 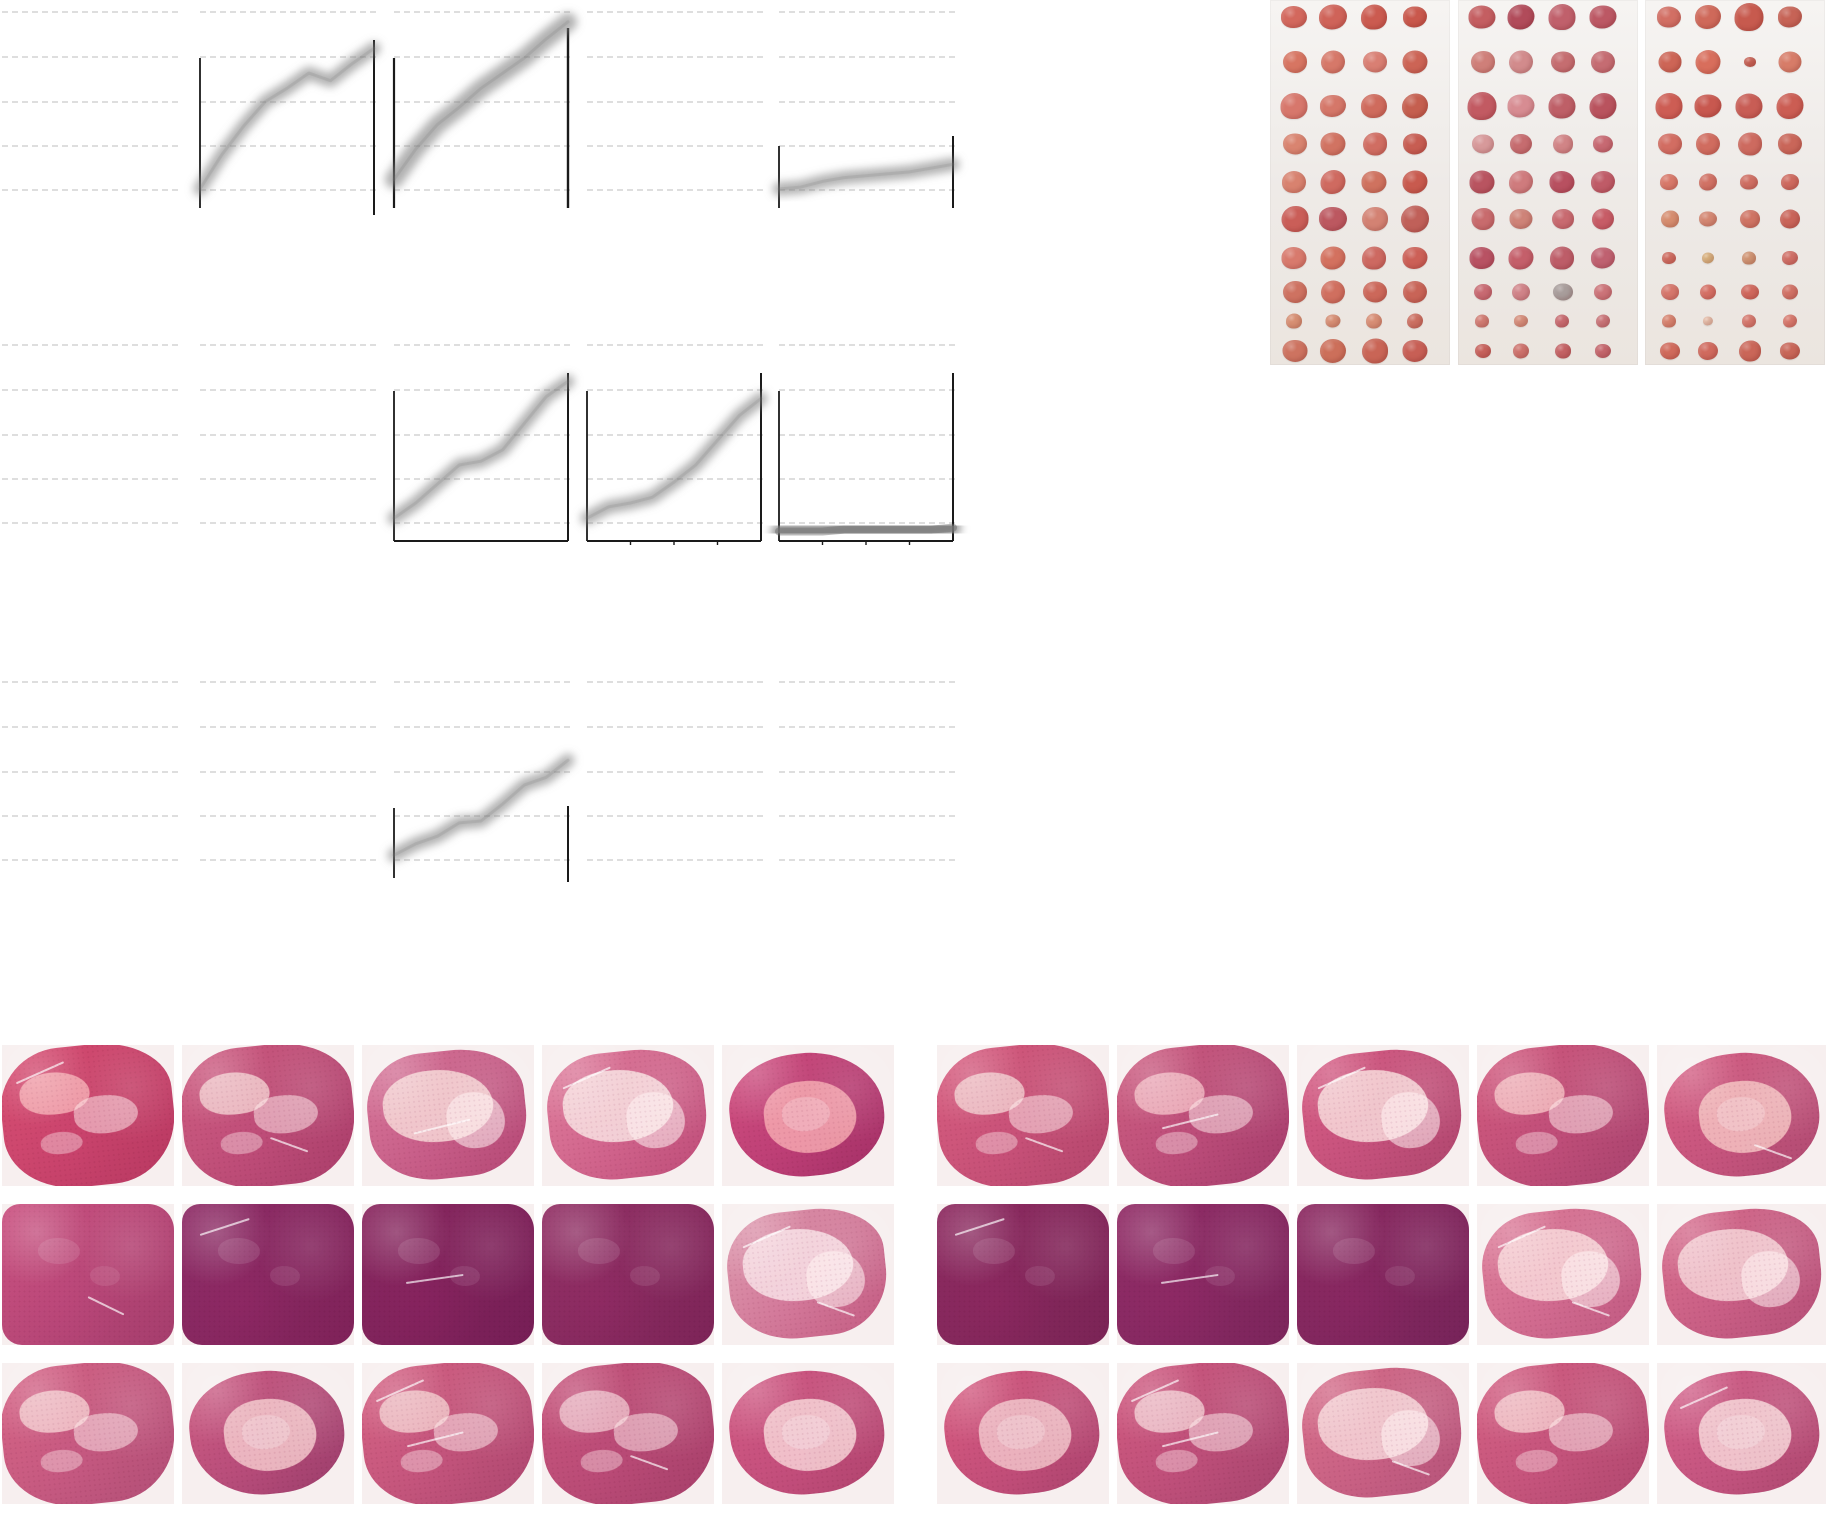 I want to click on chart-r3c5-svg, so click(x=867, y=771).